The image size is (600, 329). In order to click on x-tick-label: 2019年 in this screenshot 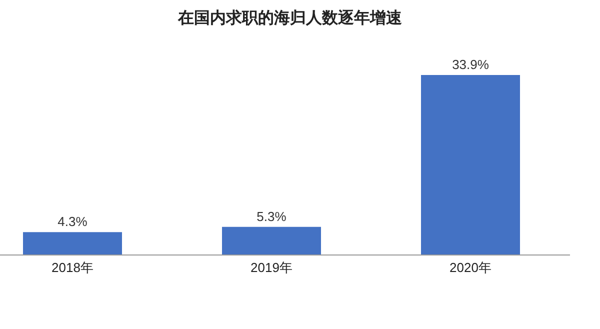, I will do `click(271, 268)`.